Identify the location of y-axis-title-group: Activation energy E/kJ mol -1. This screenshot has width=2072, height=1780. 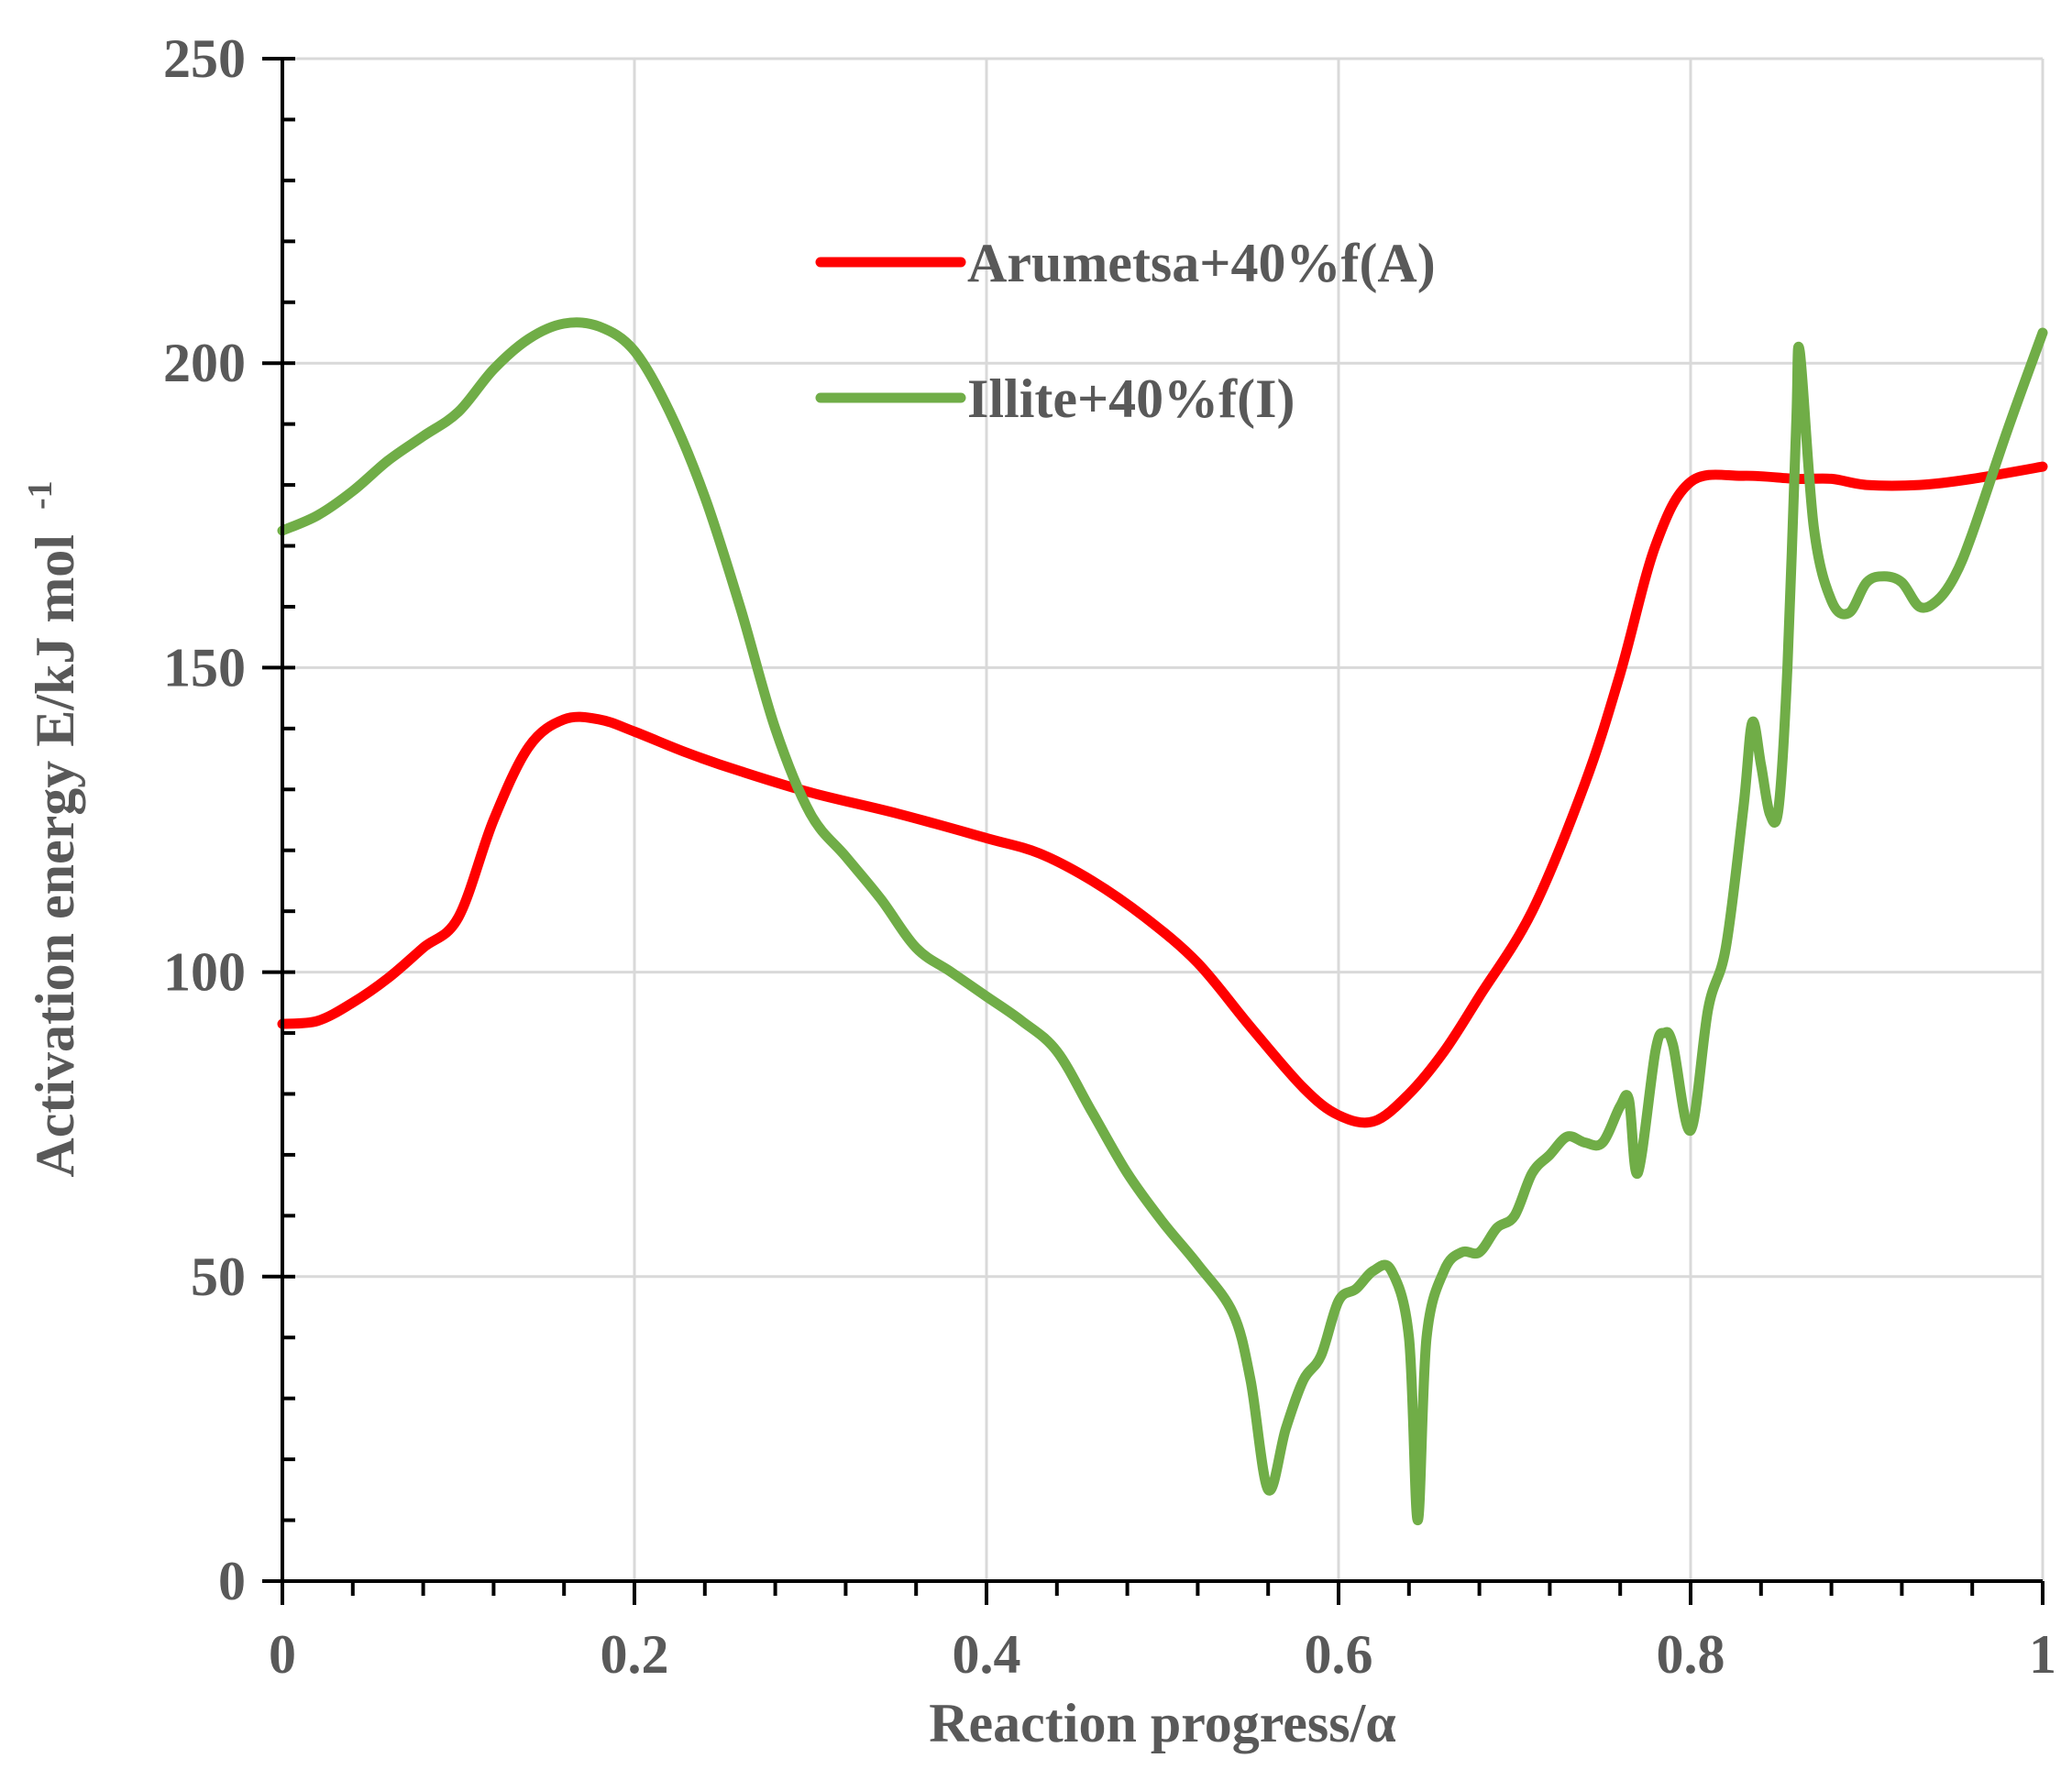
(53, 828).